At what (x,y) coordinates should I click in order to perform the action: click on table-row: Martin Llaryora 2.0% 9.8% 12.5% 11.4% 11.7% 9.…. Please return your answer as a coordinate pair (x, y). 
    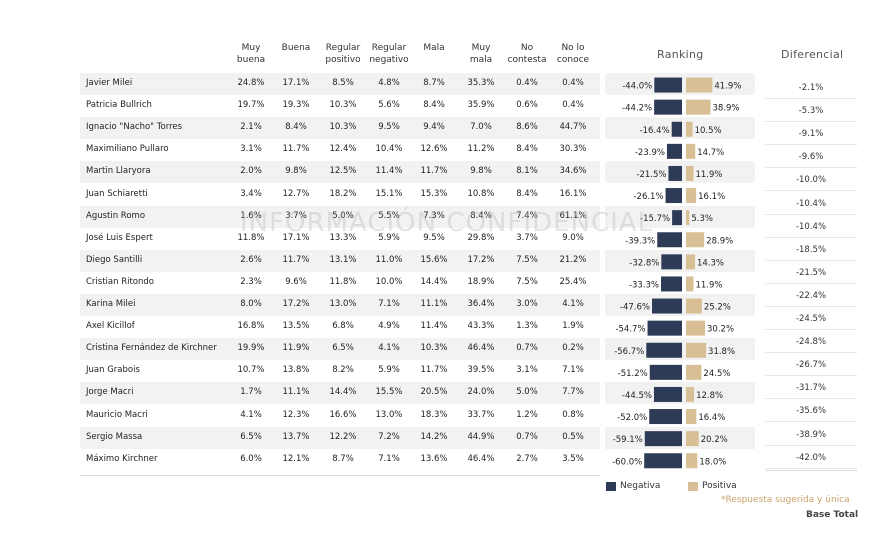
    Looking at the image, I should click on (340, 172).